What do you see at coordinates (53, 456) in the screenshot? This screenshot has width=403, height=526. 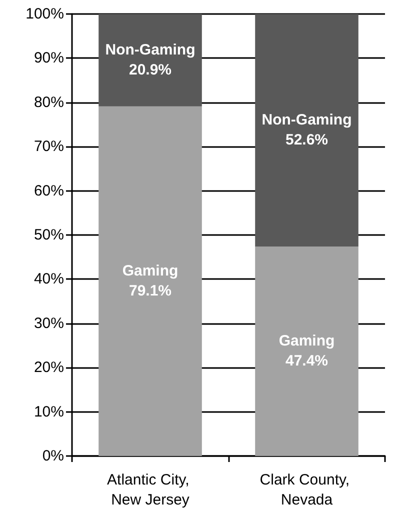 I see `y-tick-label: 0%` at bounding box center [53, 456].